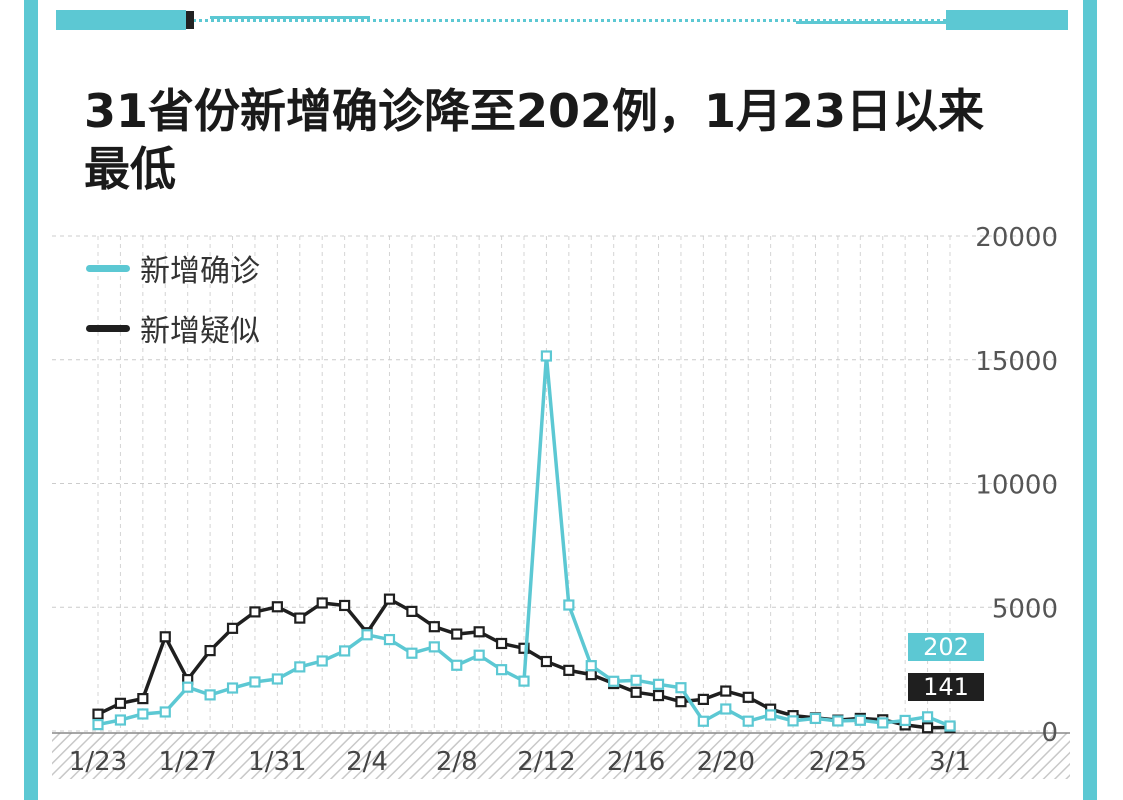 The width and height of the screenshot is (1123, 800). I want to click on y-tick-label: 15000, so click(1016, 362).